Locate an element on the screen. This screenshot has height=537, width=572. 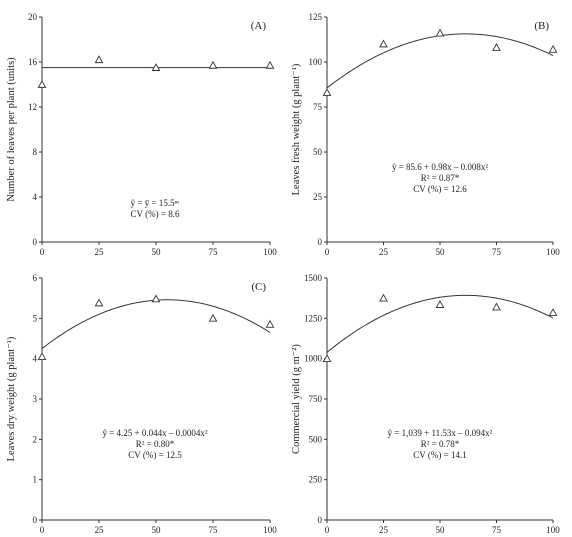
panel-label: (C) is located at coordinates (258, 287).